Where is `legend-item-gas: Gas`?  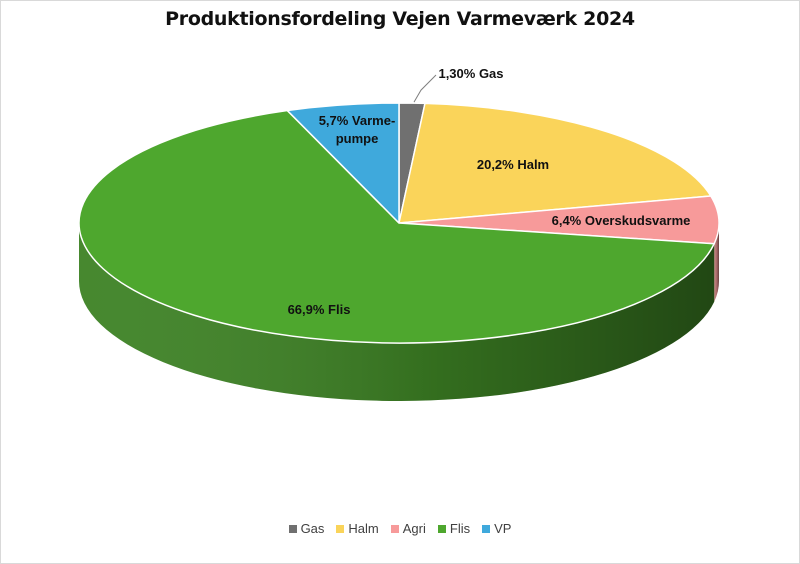 legend-item-gas: Gas is located at coordinates (306, 528).